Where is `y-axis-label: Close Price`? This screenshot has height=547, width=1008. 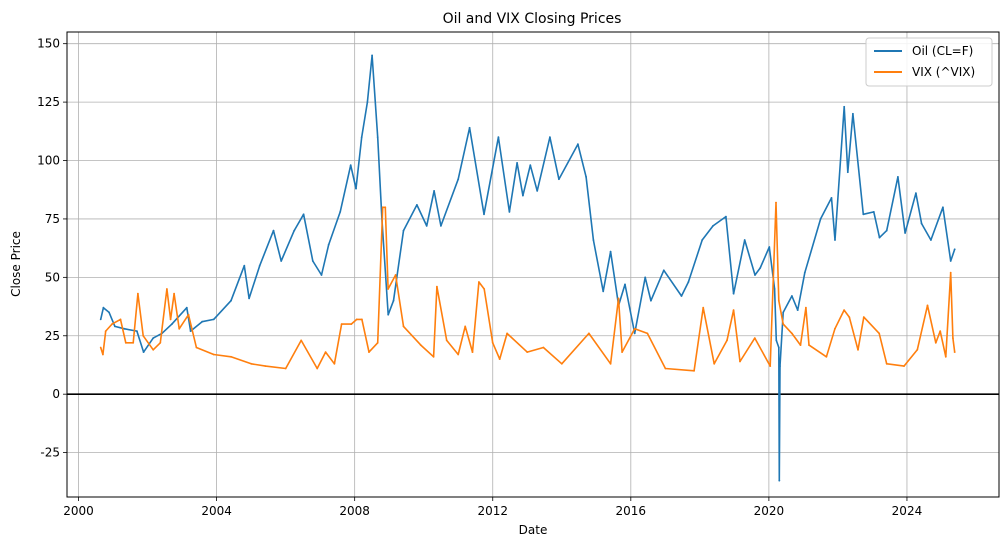 y-axis-label: Close Price is located at coordinates (16, 264).